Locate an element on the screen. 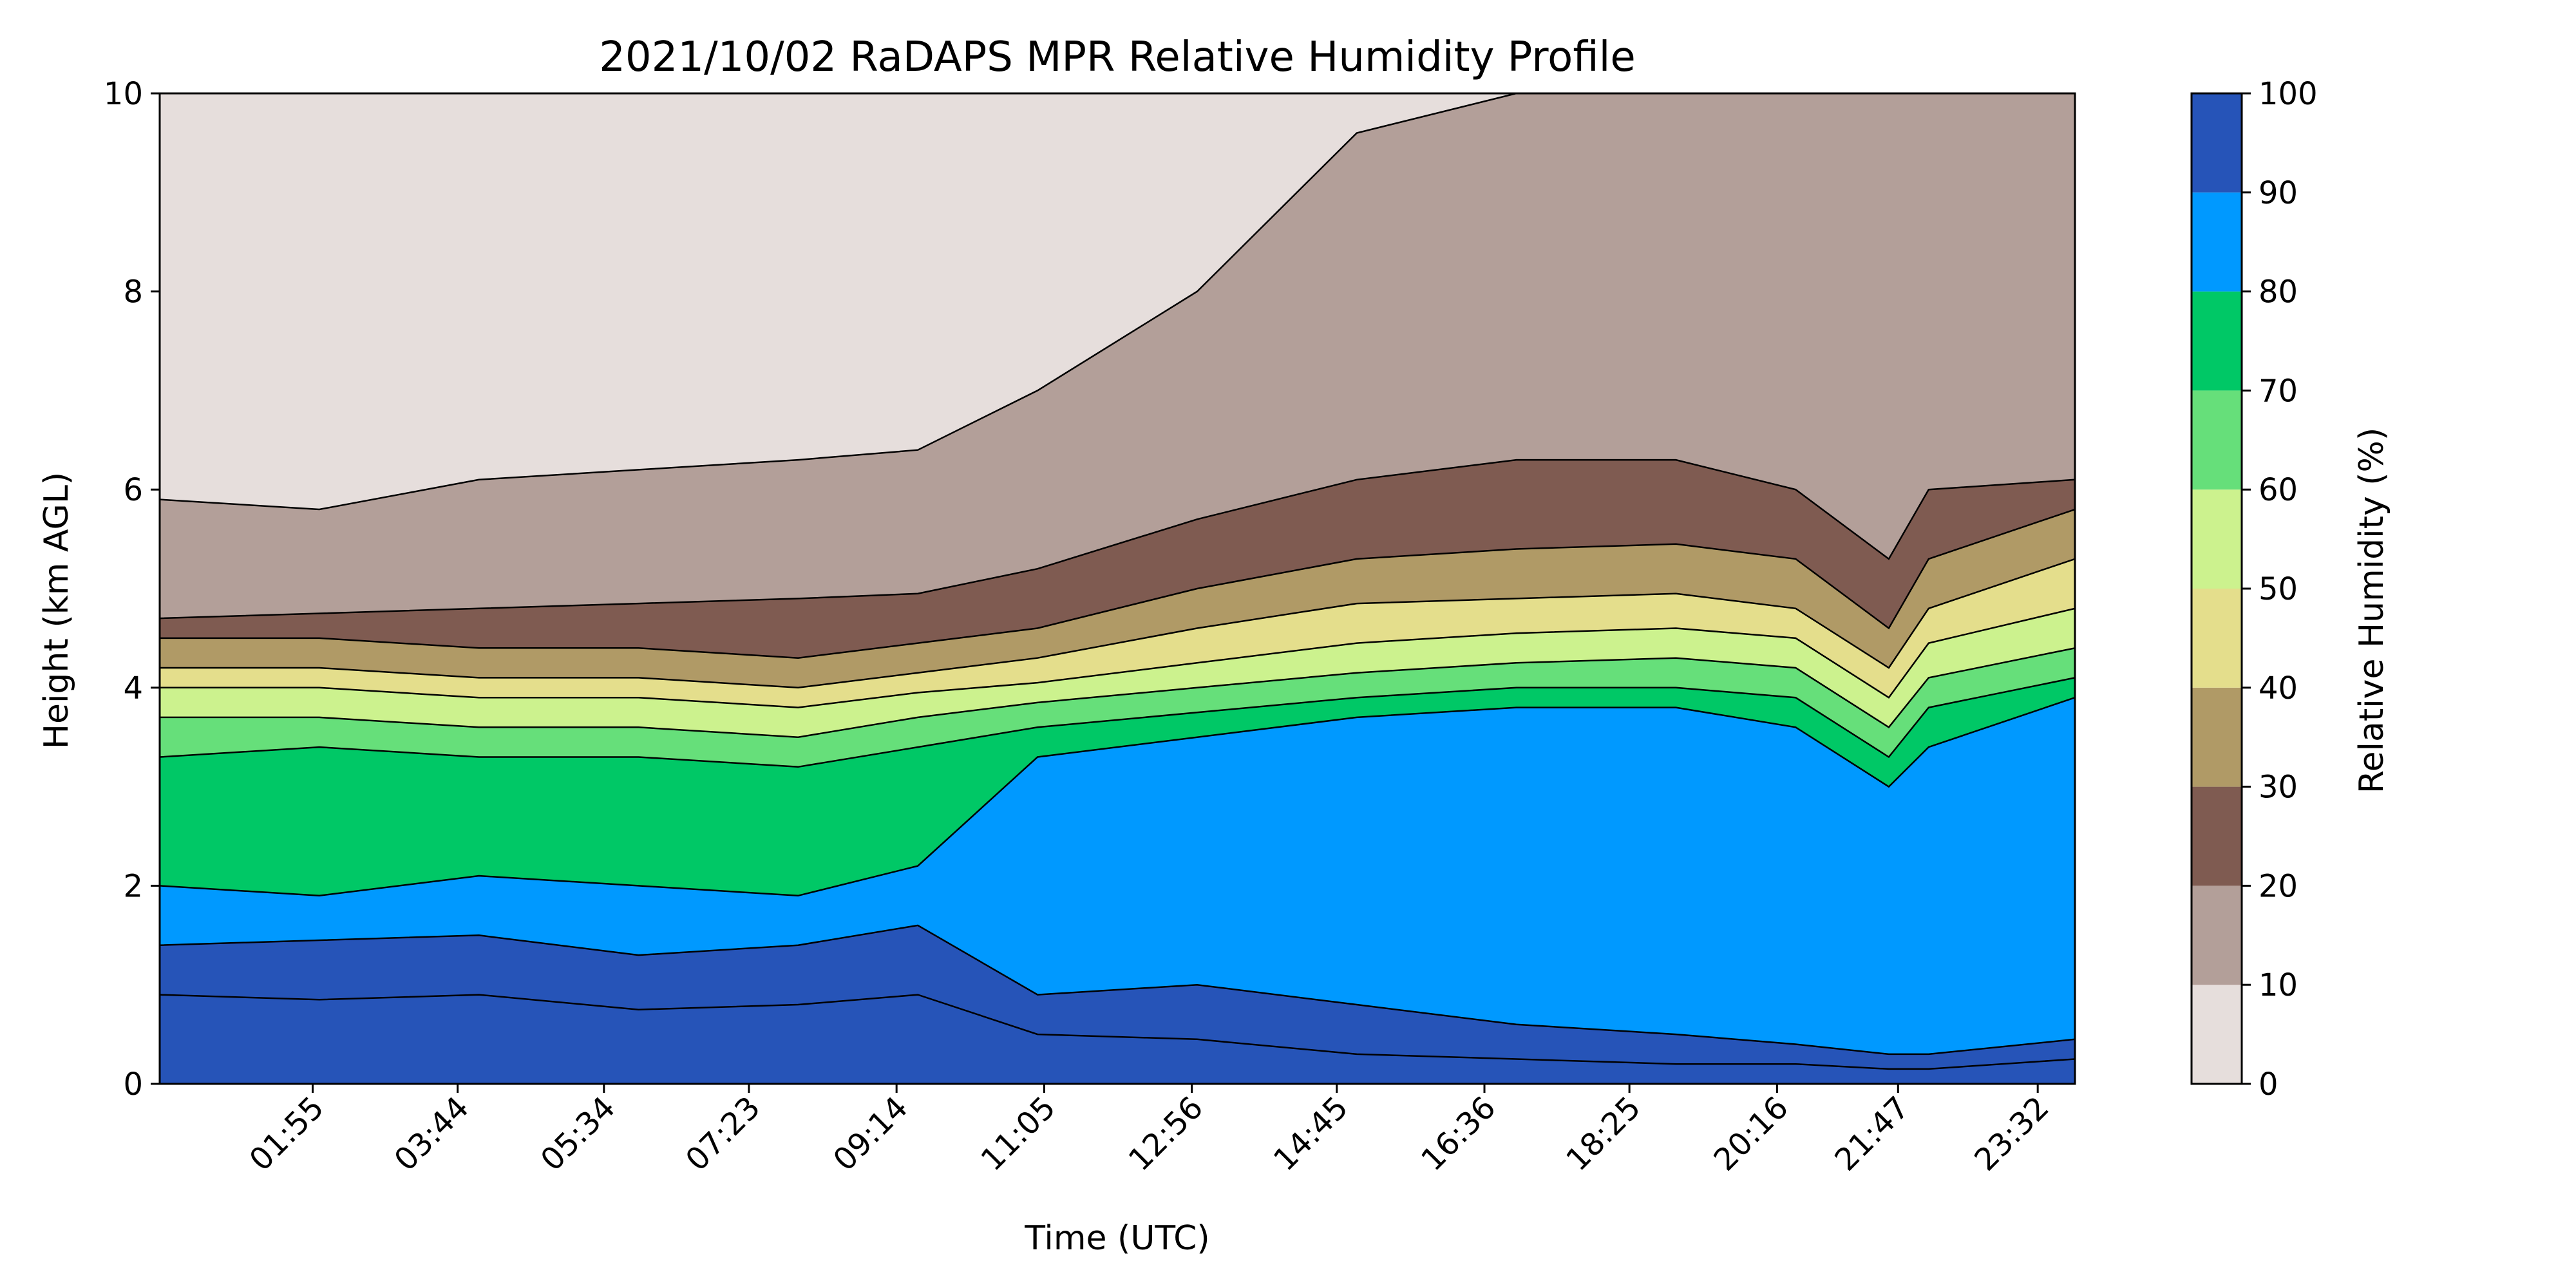 The width and height of the screenshot is (2576, 1288). x-tick-label: 20:16 is located at coordinates (1751, 1134).